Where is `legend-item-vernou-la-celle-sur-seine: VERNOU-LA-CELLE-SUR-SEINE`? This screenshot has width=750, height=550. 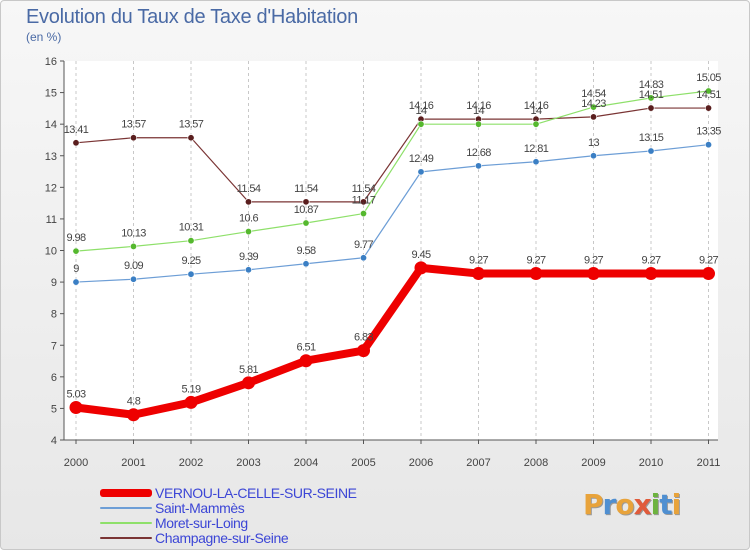
legend-item-vernou-la-celle-sur-seine: VERNOU-LA-CELLE-SUR-SEINE is located at coordinates (228, 492).